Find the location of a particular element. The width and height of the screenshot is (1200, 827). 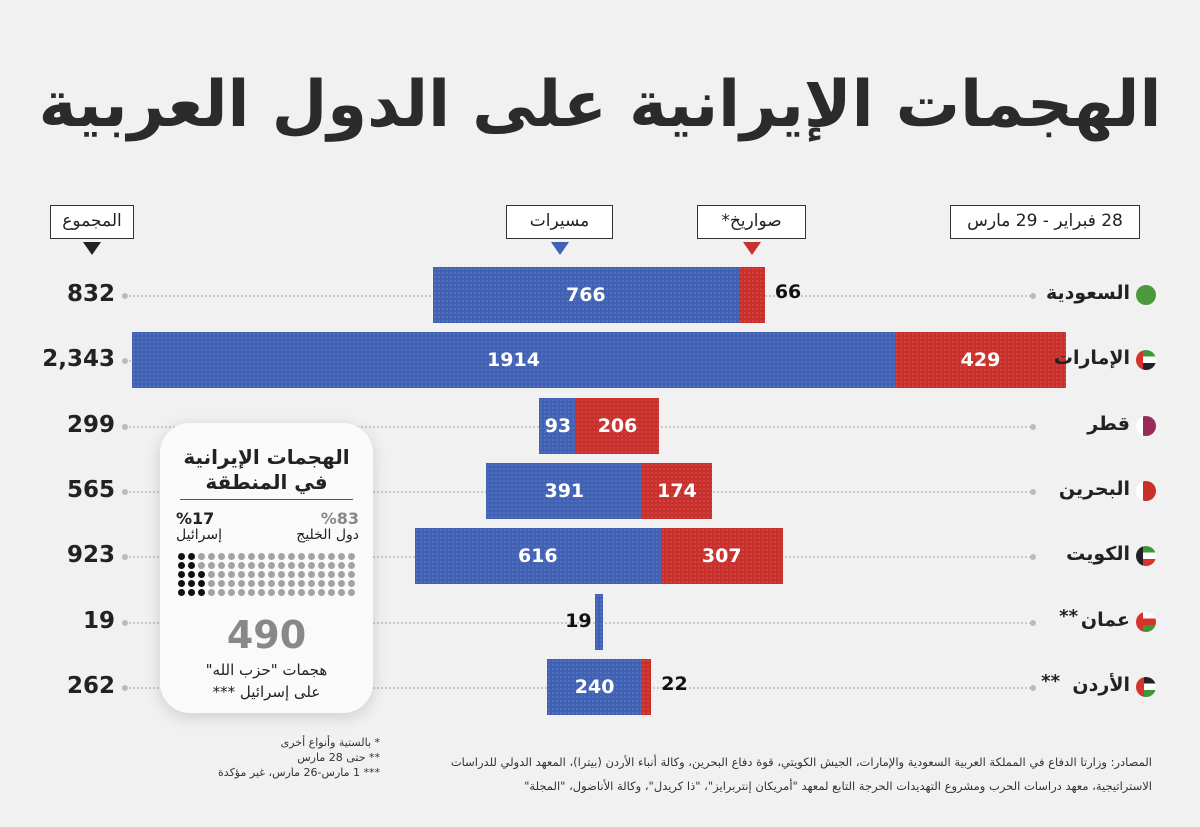

footnote: * بالستية وأنواع أخرى is located at coordinates (330, 742).